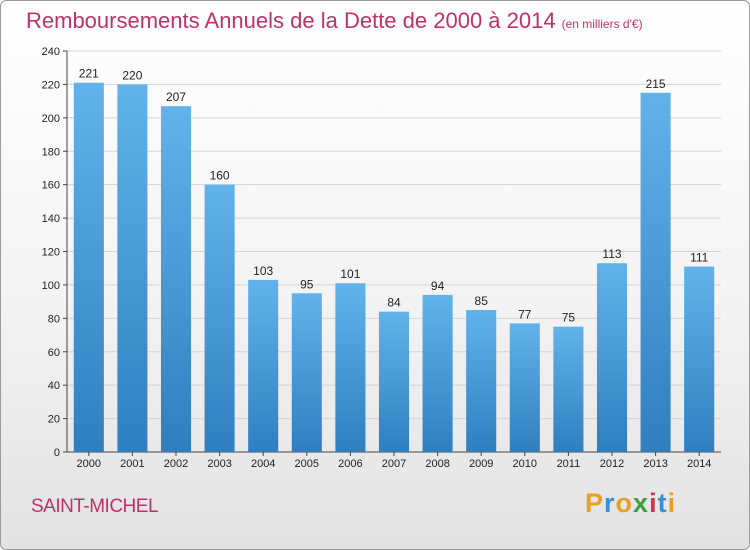  I want to click on logo-letter: x, so click(641, 503).